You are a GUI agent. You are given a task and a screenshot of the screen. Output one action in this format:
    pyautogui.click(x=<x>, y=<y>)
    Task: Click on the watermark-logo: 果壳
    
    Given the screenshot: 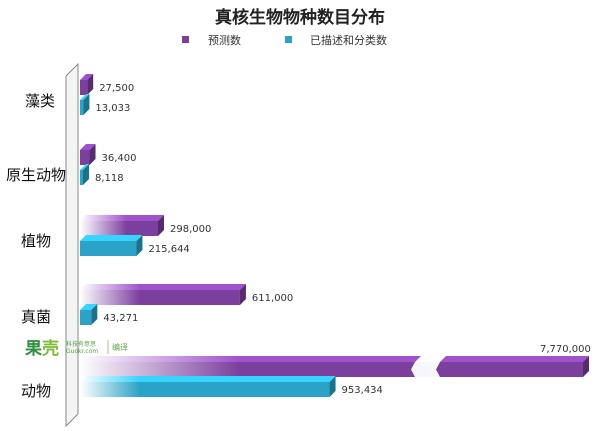 What is the action you would take?
    pyautogui.click(x=42, y=348)
    